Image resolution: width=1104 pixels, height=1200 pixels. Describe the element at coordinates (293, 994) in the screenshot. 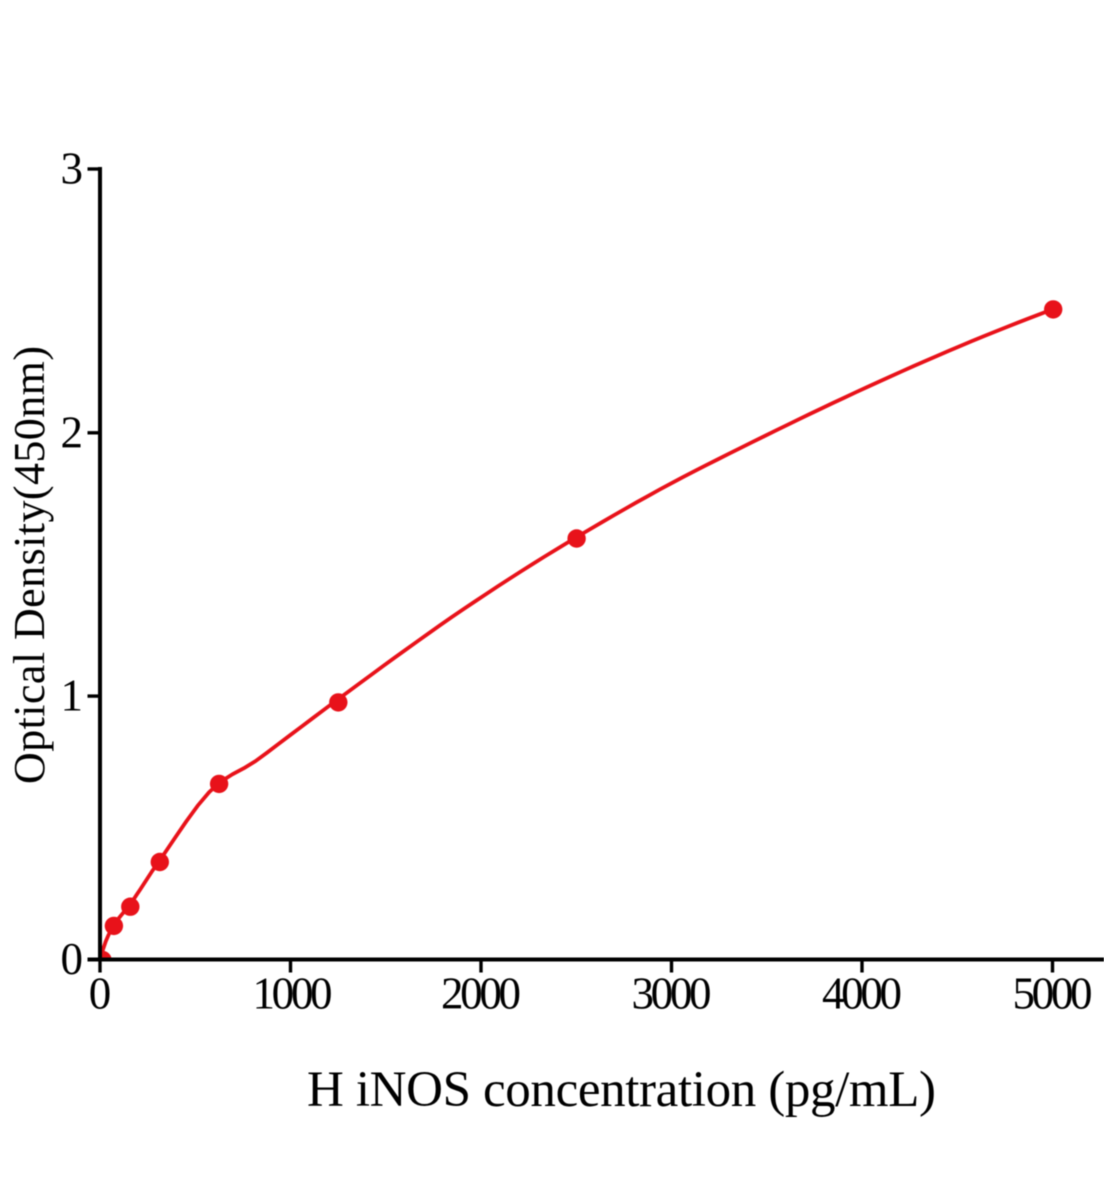

I see `svg-text: 1000` at that location.